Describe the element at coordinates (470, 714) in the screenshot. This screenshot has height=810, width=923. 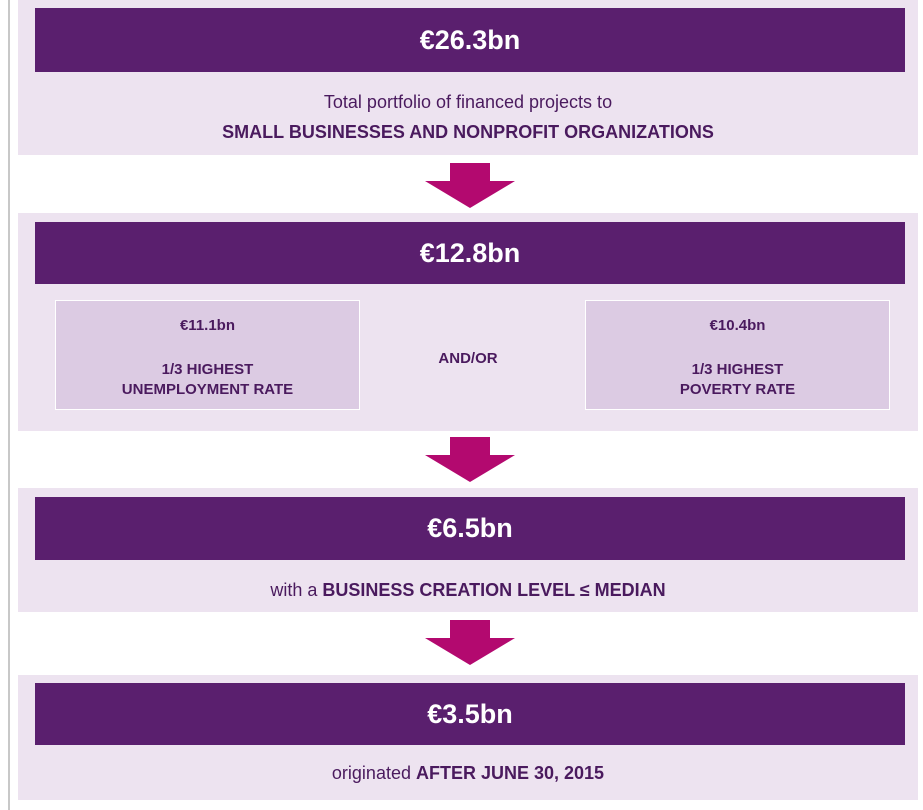
I see `amount-bar: €3.5bn` at that location.